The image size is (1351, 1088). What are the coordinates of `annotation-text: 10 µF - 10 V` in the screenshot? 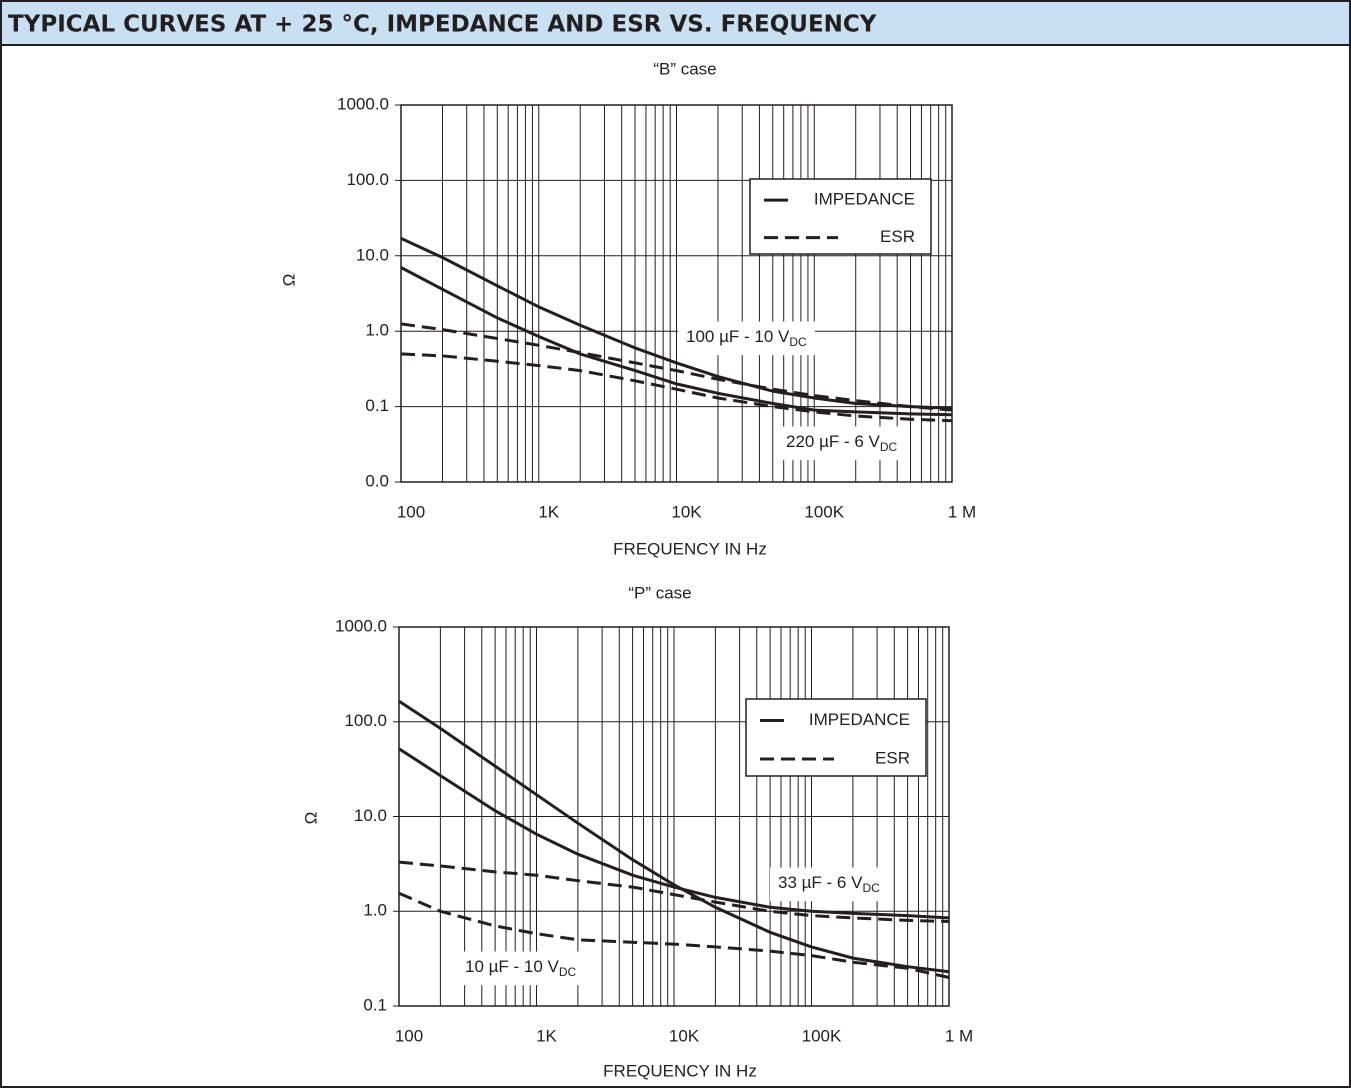 It's located at (512, 966).